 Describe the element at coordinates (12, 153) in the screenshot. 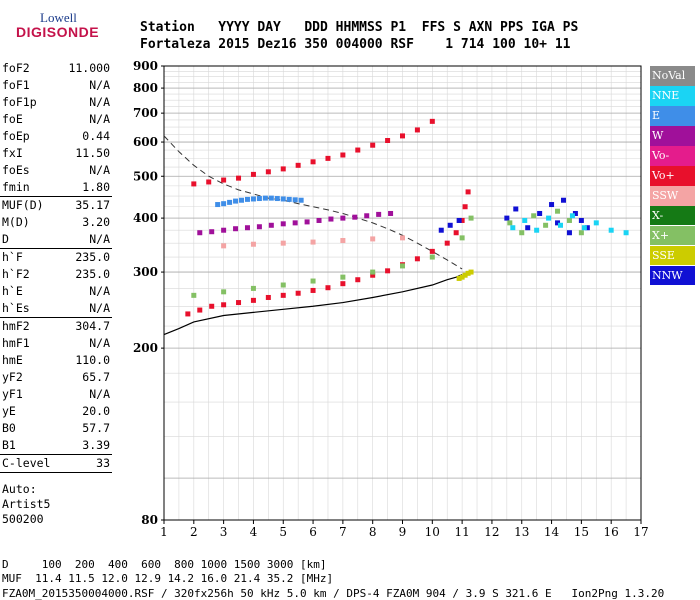

I see `parameter-name: fxI` at that location.